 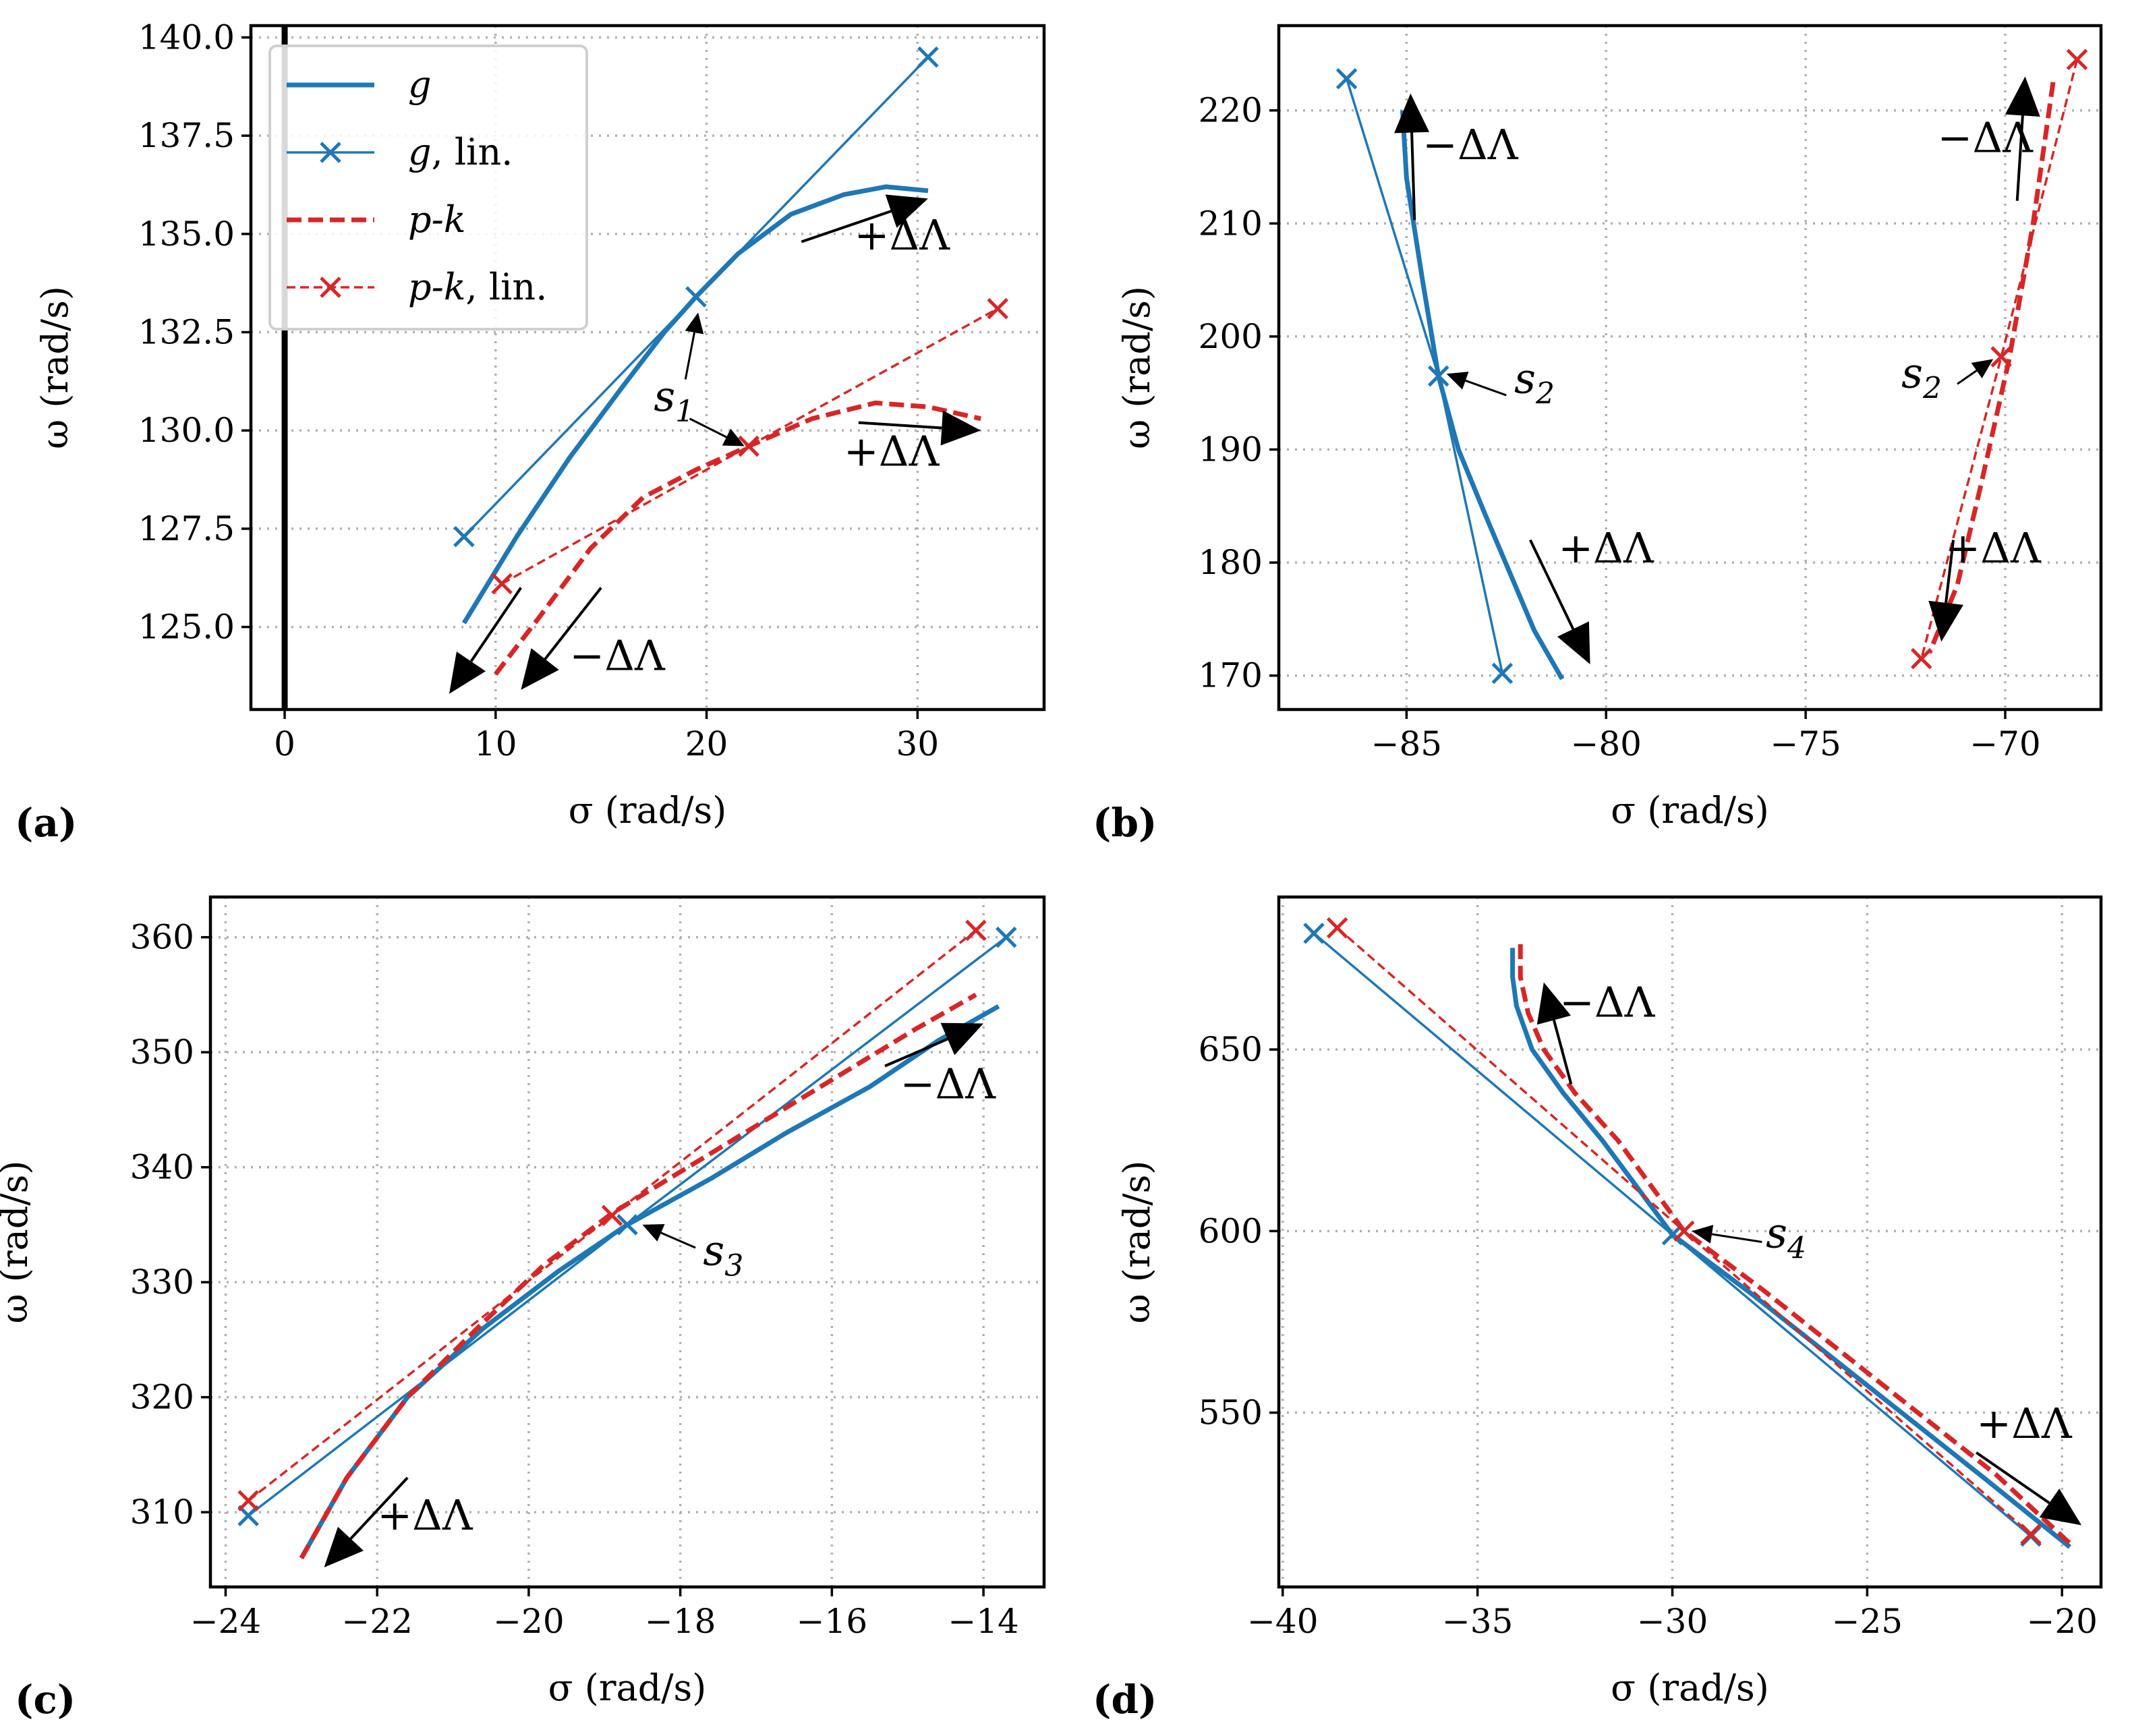 What do you see at coordinates (1283, 1622) in the screenshot?
I see `x-tick-label: −40` at bounding box center [1283, 1622].